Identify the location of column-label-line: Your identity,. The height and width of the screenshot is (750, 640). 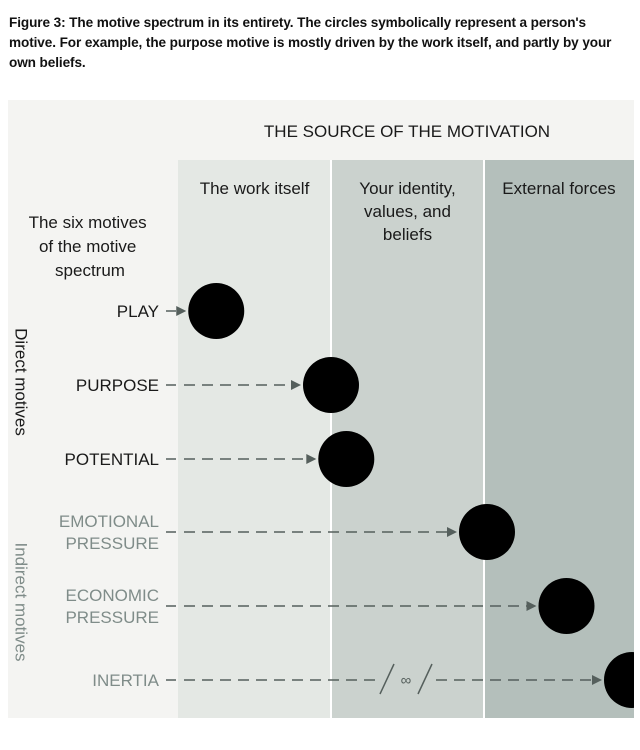
(407, 188).